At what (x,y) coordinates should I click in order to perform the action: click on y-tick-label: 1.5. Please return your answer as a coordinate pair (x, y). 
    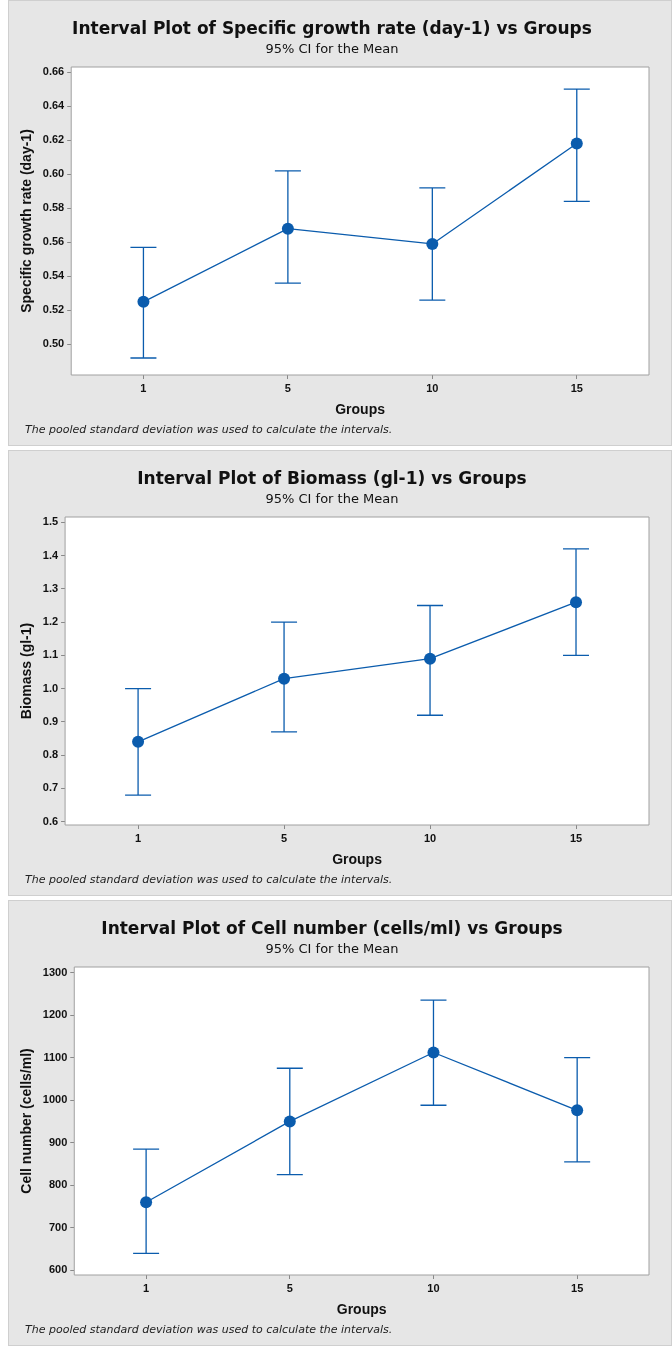
    Looking at the image, I should click on (50, 521).